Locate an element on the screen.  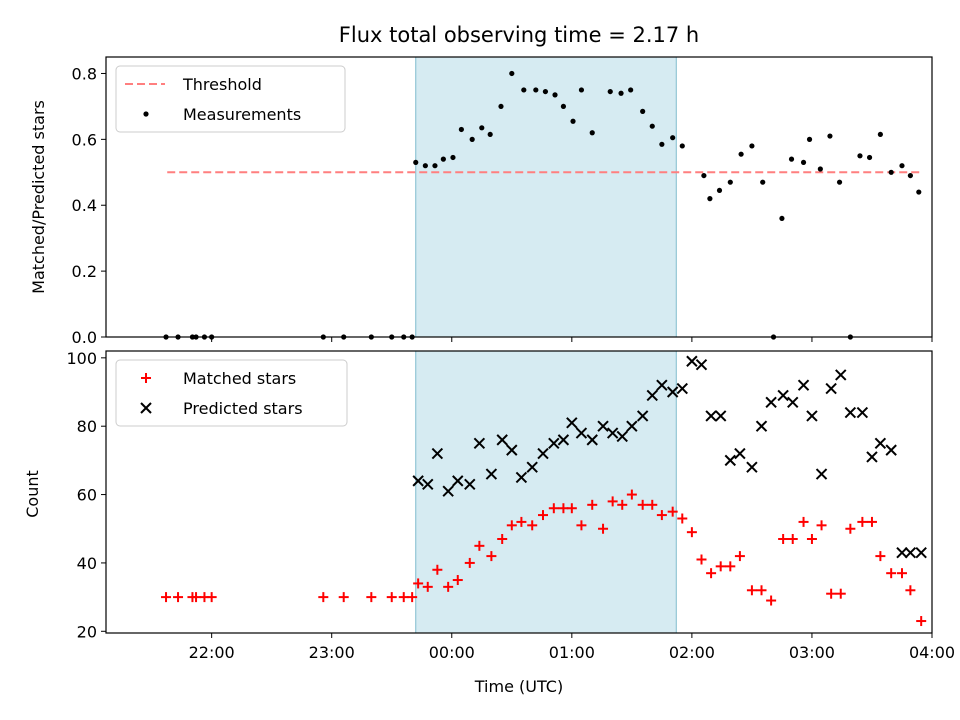
x-tick-label: 01:00 is located at coordinates (572, 652).